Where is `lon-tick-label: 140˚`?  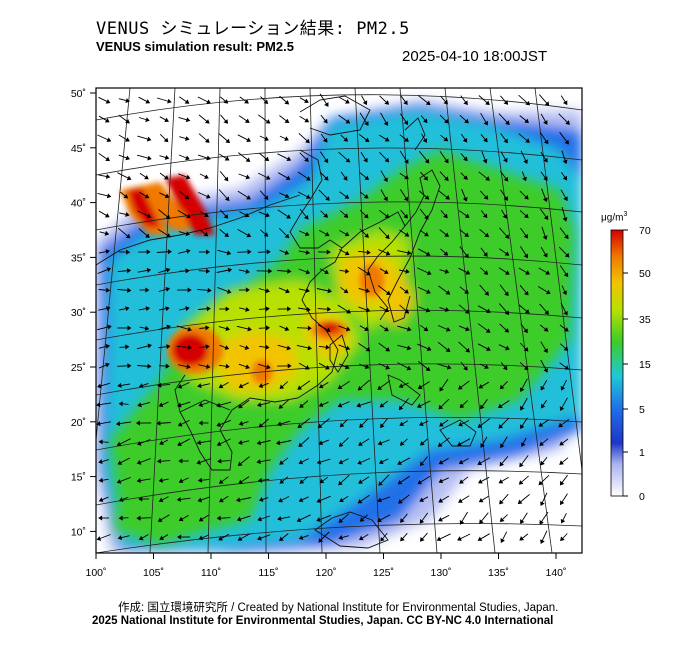
lon-tick-label: 140˚ is located at coordinates (555, 573).